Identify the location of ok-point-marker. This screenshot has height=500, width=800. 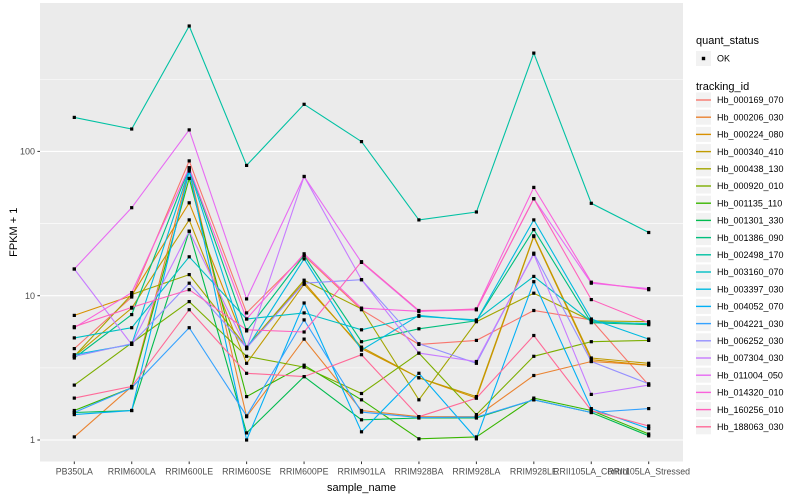
(703, 58).